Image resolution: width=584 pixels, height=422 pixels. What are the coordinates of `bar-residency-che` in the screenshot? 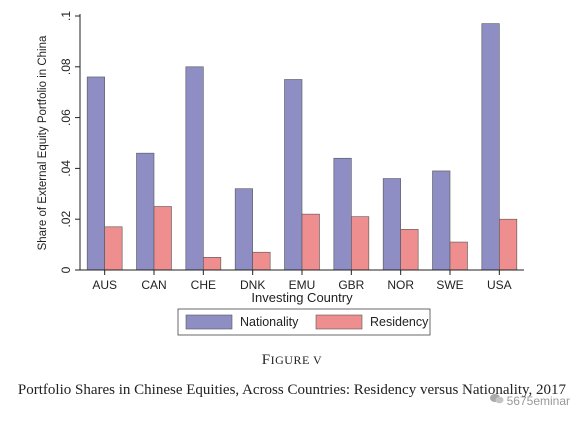 It's located at (212, 263).